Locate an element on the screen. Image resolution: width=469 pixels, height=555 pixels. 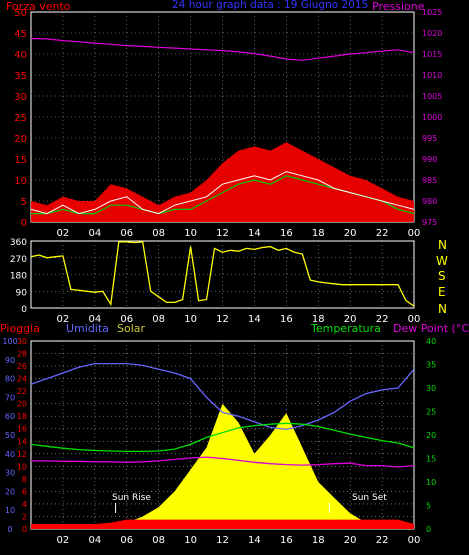
pressure-label: Pressione is located at coordinates (398, 6).